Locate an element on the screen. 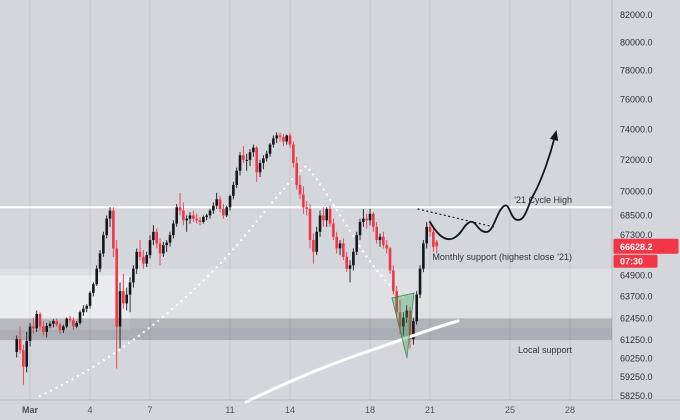 The width and height of the screenshot is (680, 420). price-scale is located at coordinates (646, 210).